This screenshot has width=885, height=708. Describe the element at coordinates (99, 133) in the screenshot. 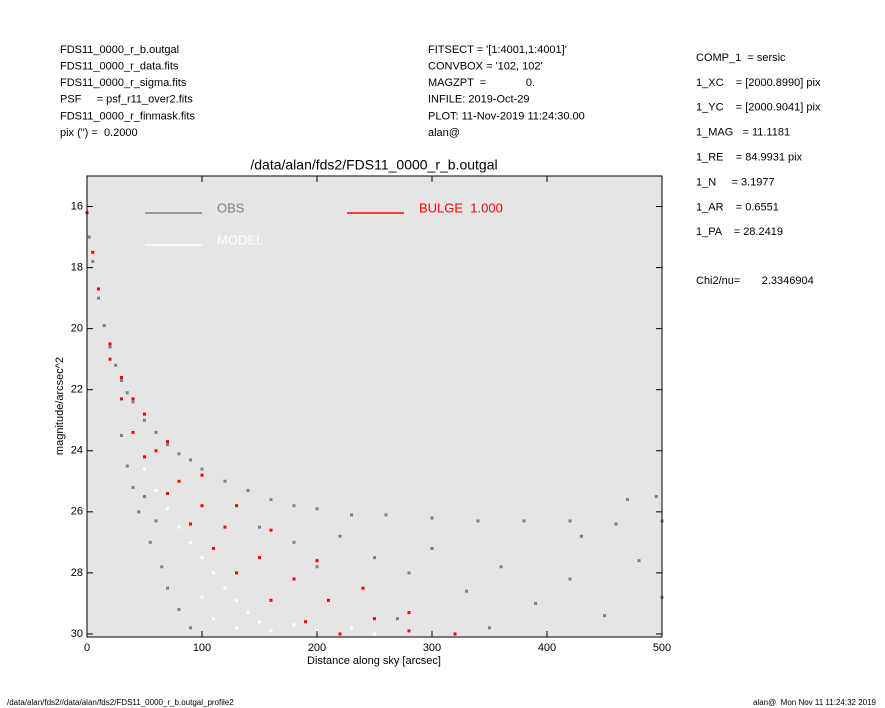

I see `file-info: pix (") = 0.2000` at that location.